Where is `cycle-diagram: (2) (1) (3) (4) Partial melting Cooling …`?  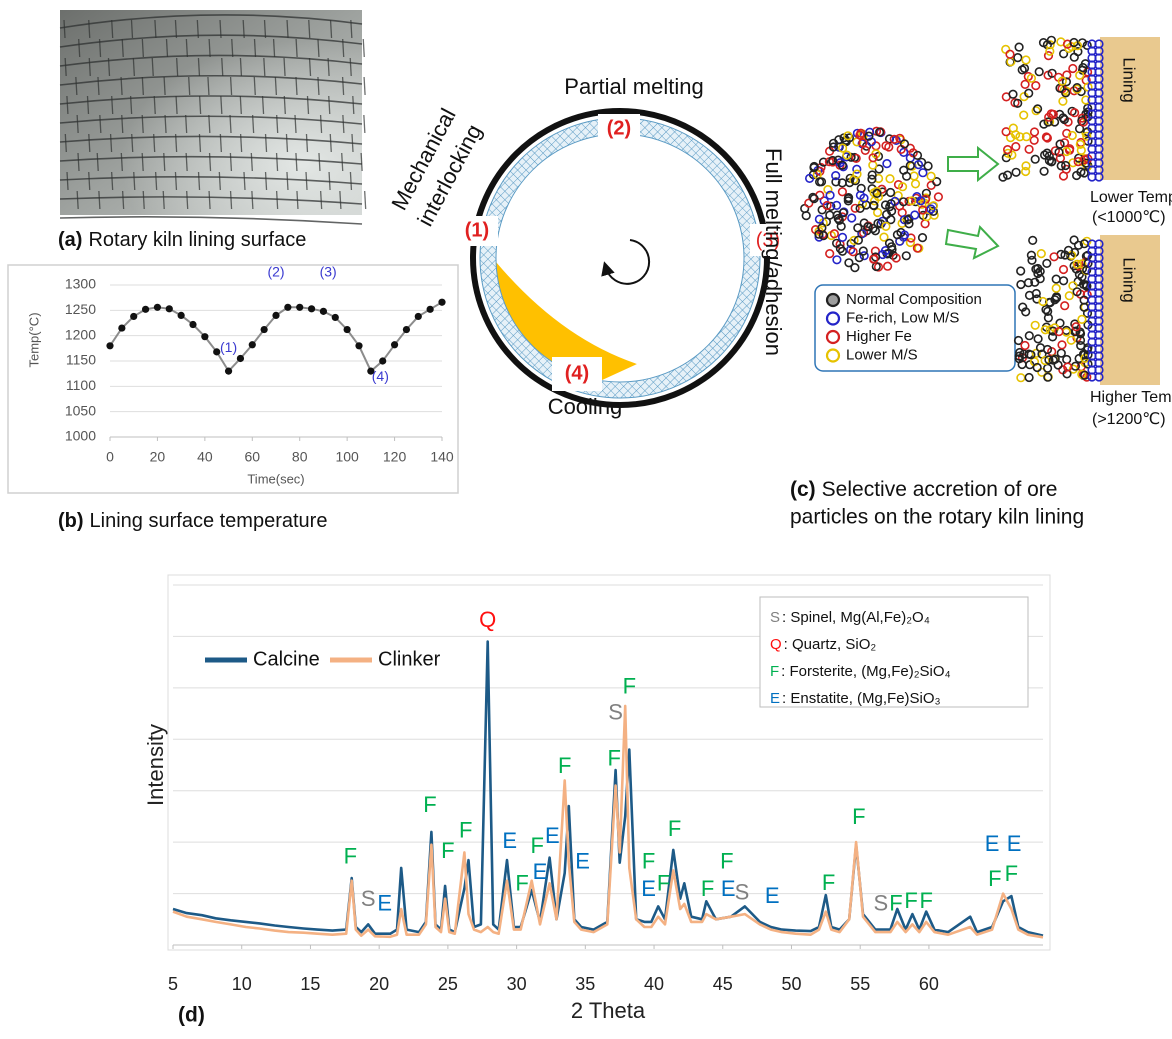
cycle-diagram: (2) (1) (3) (4) Partial melting Cooling … is located at coordinates (586, 246).